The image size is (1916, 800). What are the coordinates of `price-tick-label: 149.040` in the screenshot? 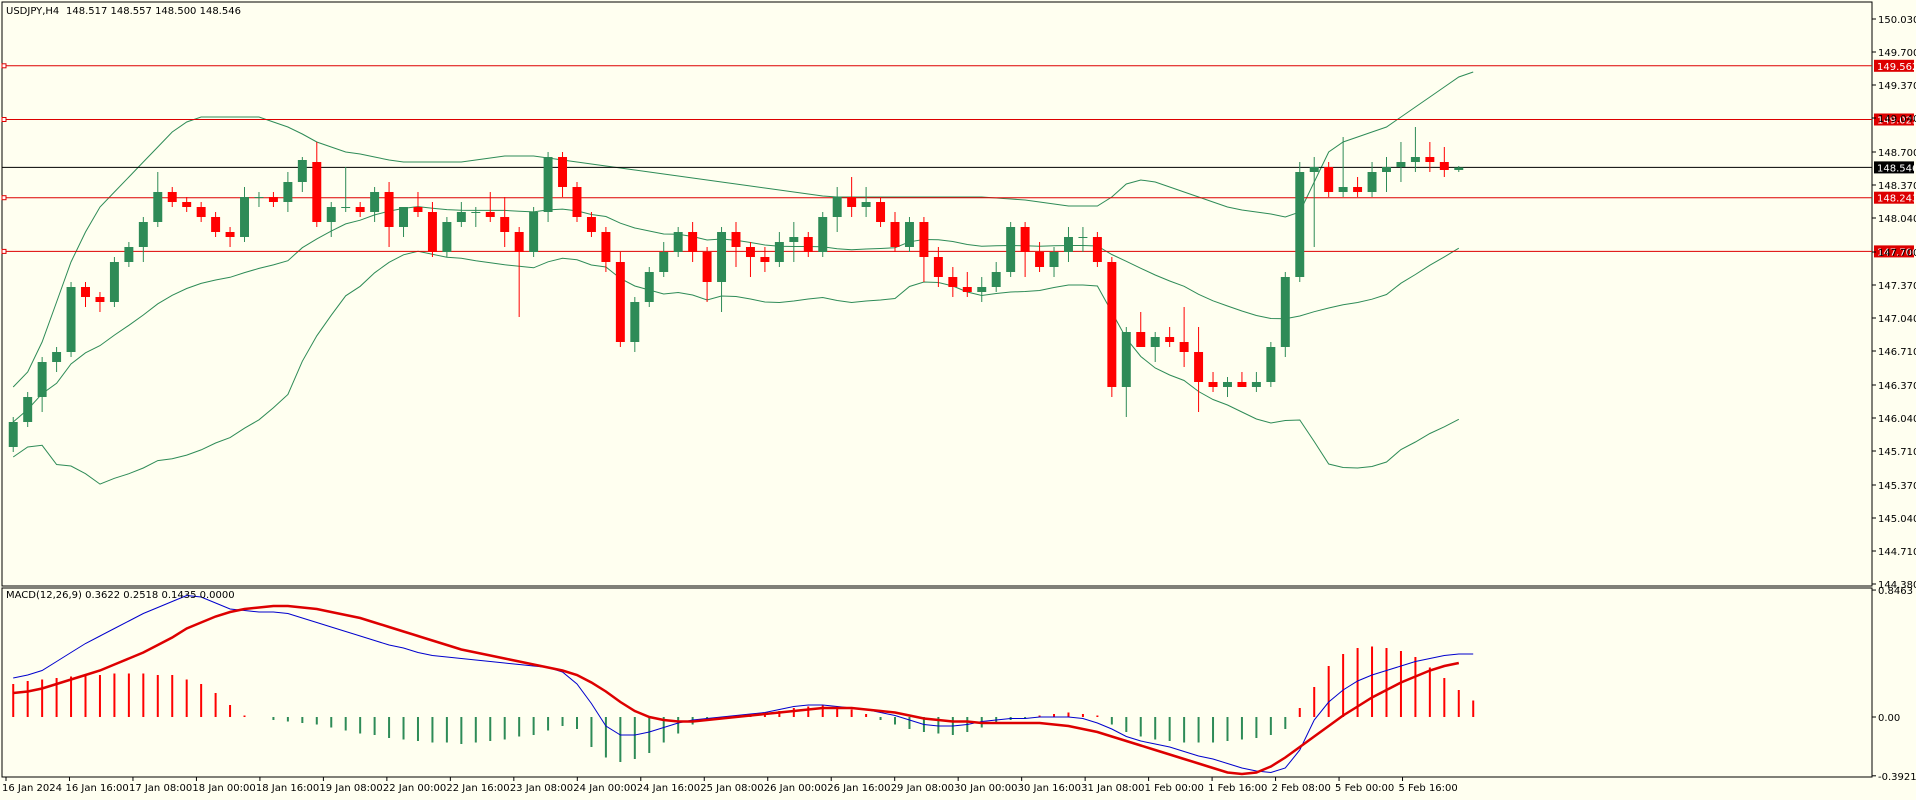 It's located at (1897, 119).